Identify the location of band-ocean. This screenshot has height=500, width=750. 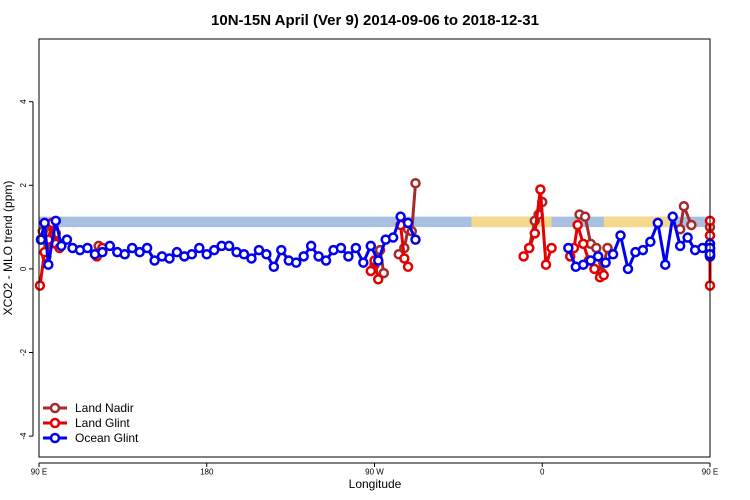
(374, 222).